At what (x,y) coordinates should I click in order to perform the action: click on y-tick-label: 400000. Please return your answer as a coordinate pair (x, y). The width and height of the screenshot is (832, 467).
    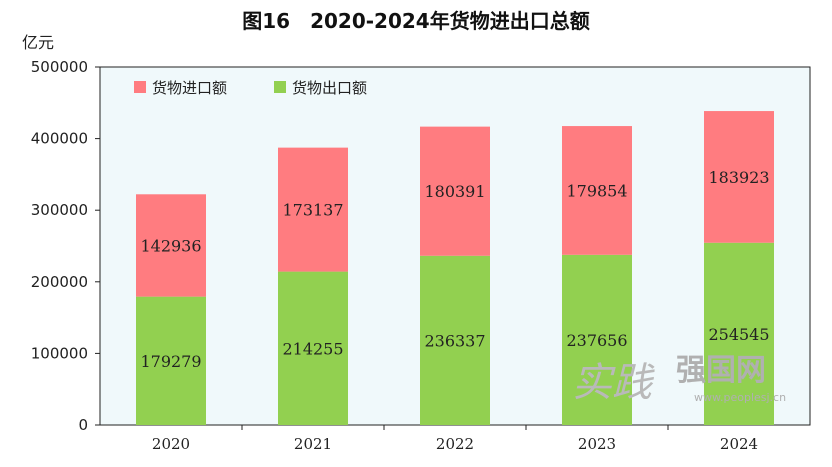
    Looking at the image, I should click on (59, 139).